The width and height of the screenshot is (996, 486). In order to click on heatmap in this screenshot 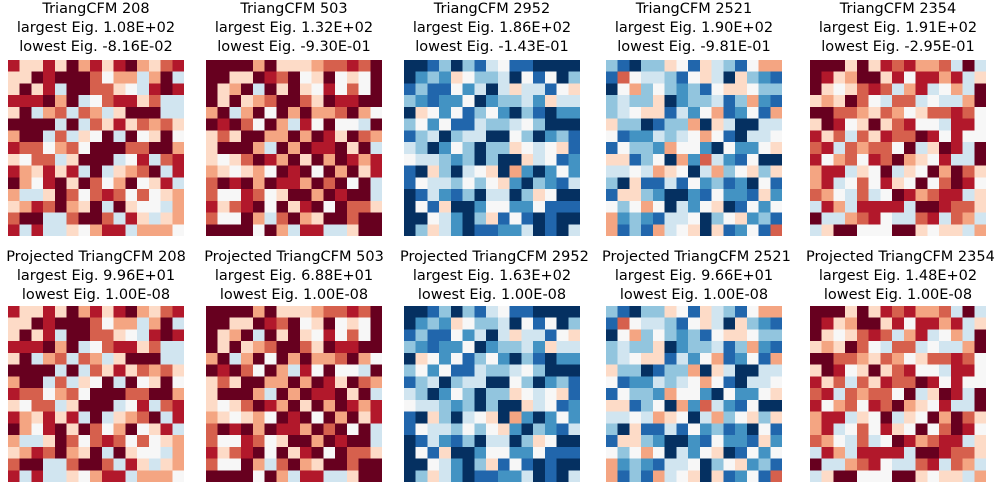, I will do `click(492, 394)`.